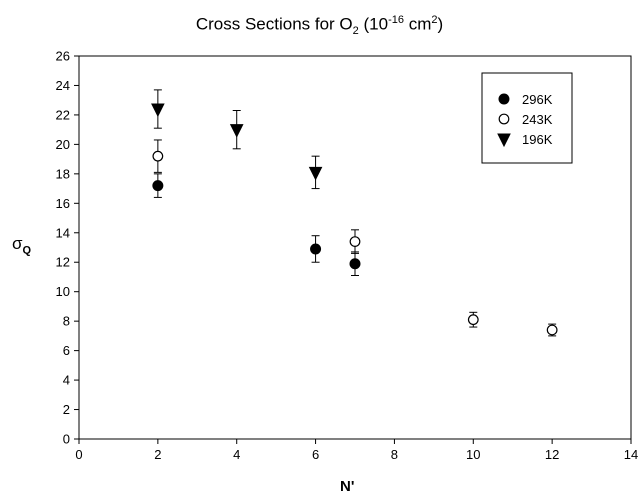  Describe the element at coordinates (66, 439) in the screenshot. I see `y-tick-label: 0` at that location.